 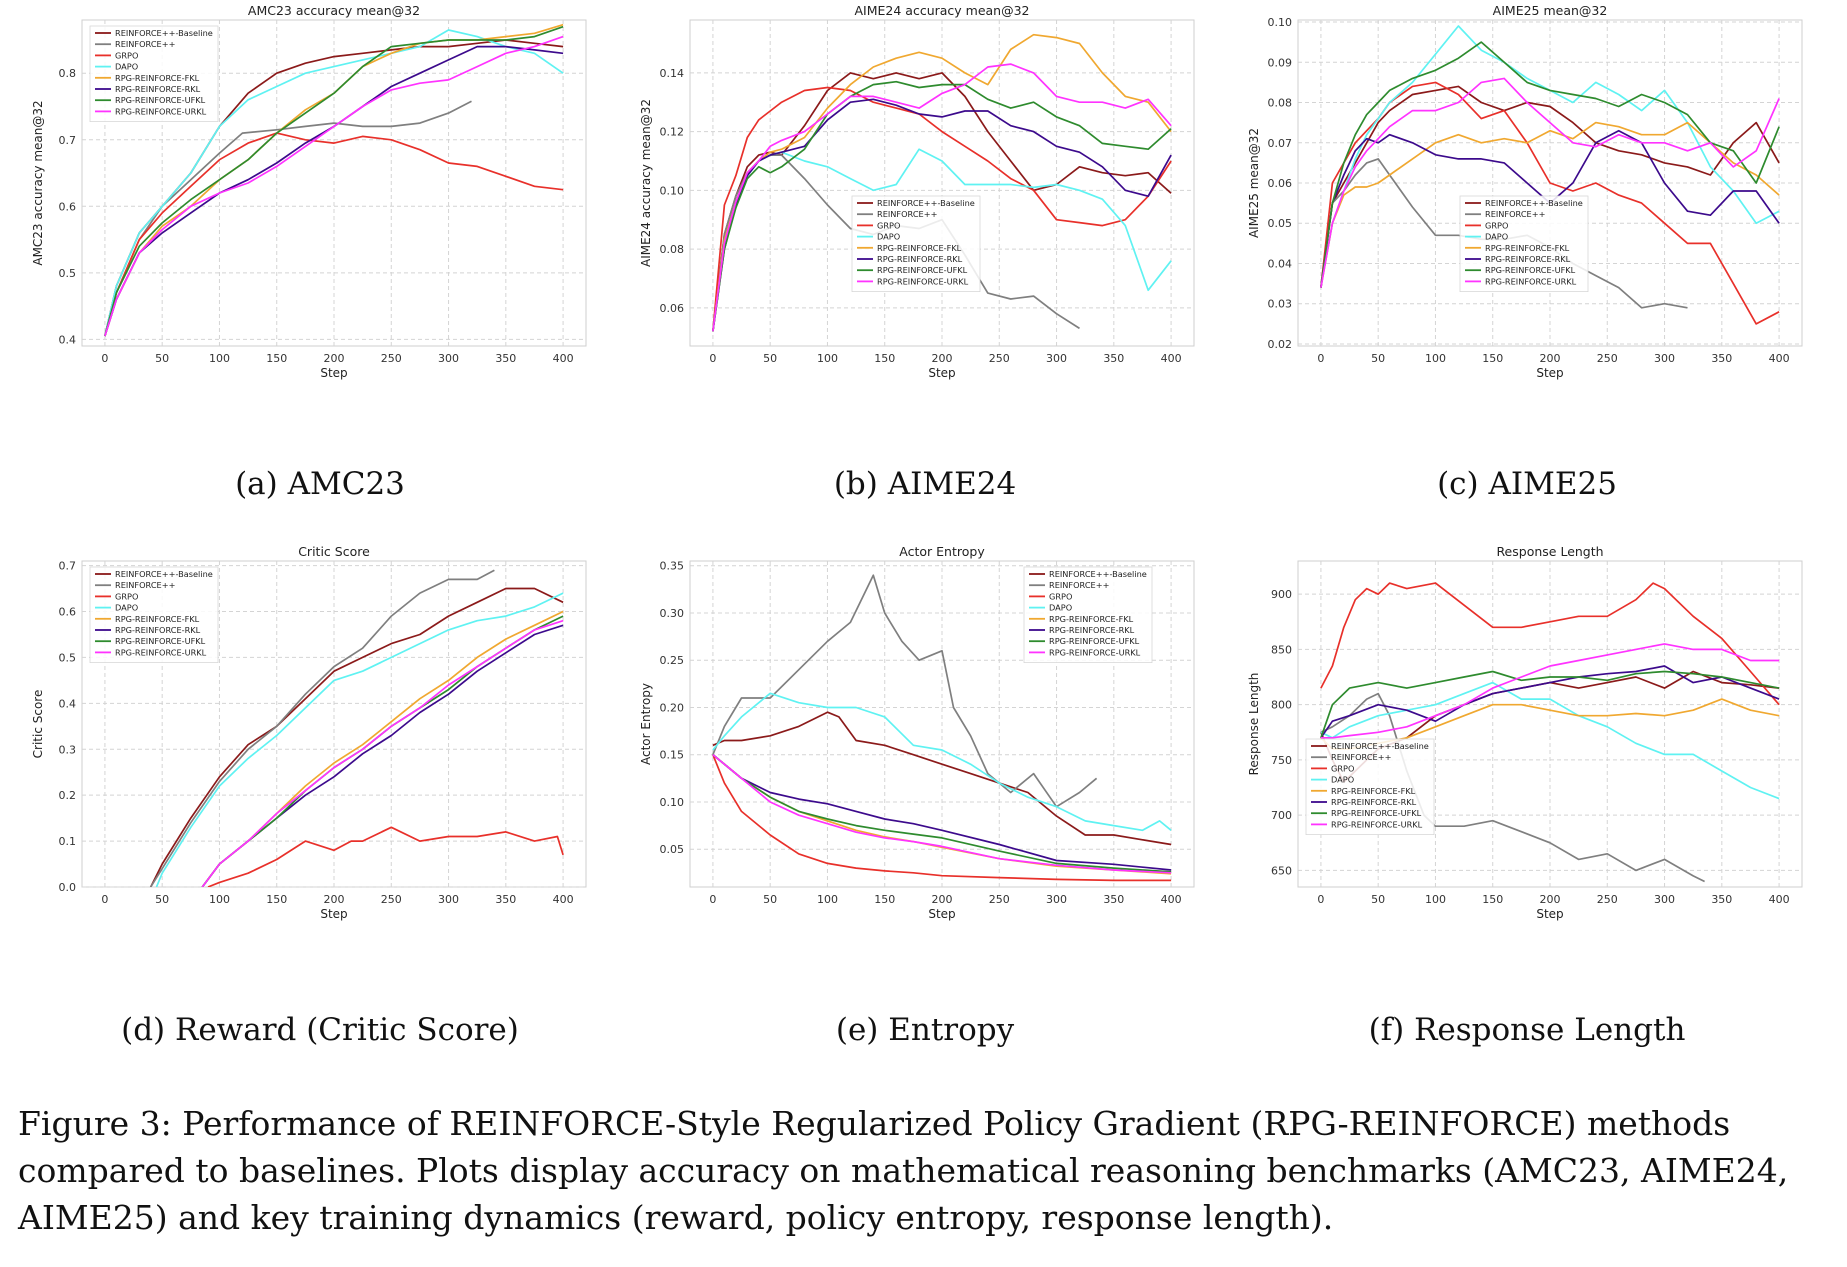 I want to click on series-line-dapo, so click(x=359, y=739).